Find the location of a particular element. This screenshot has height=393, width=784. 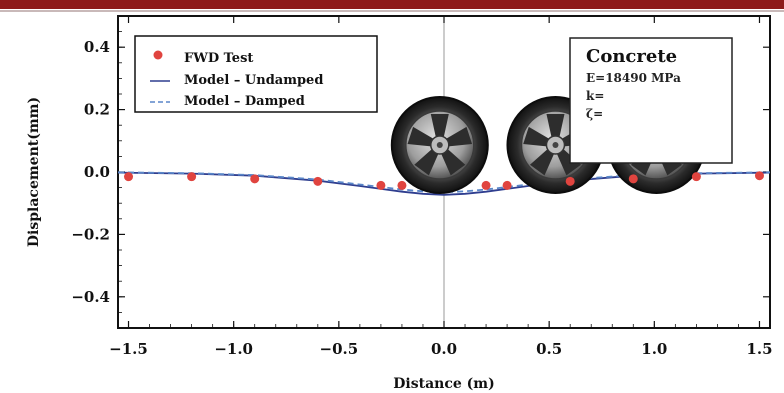

info-box-line-3: ζ= is located at coordinates (594, 114).